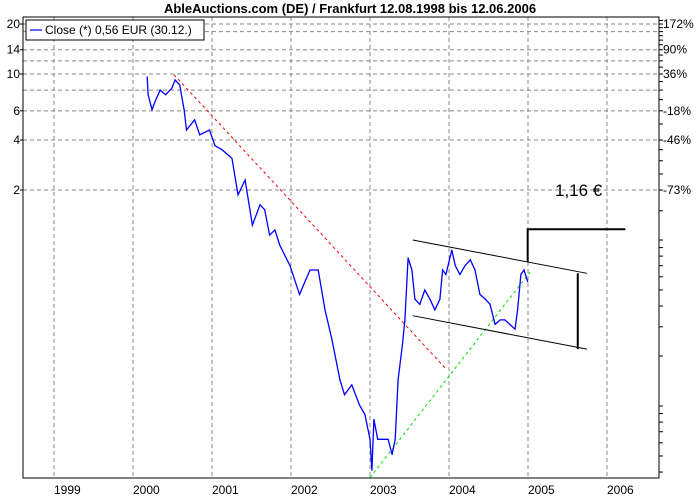 The image size is (700, 500). I want to click on y-tick-label-left: 2, so click(16, 190).